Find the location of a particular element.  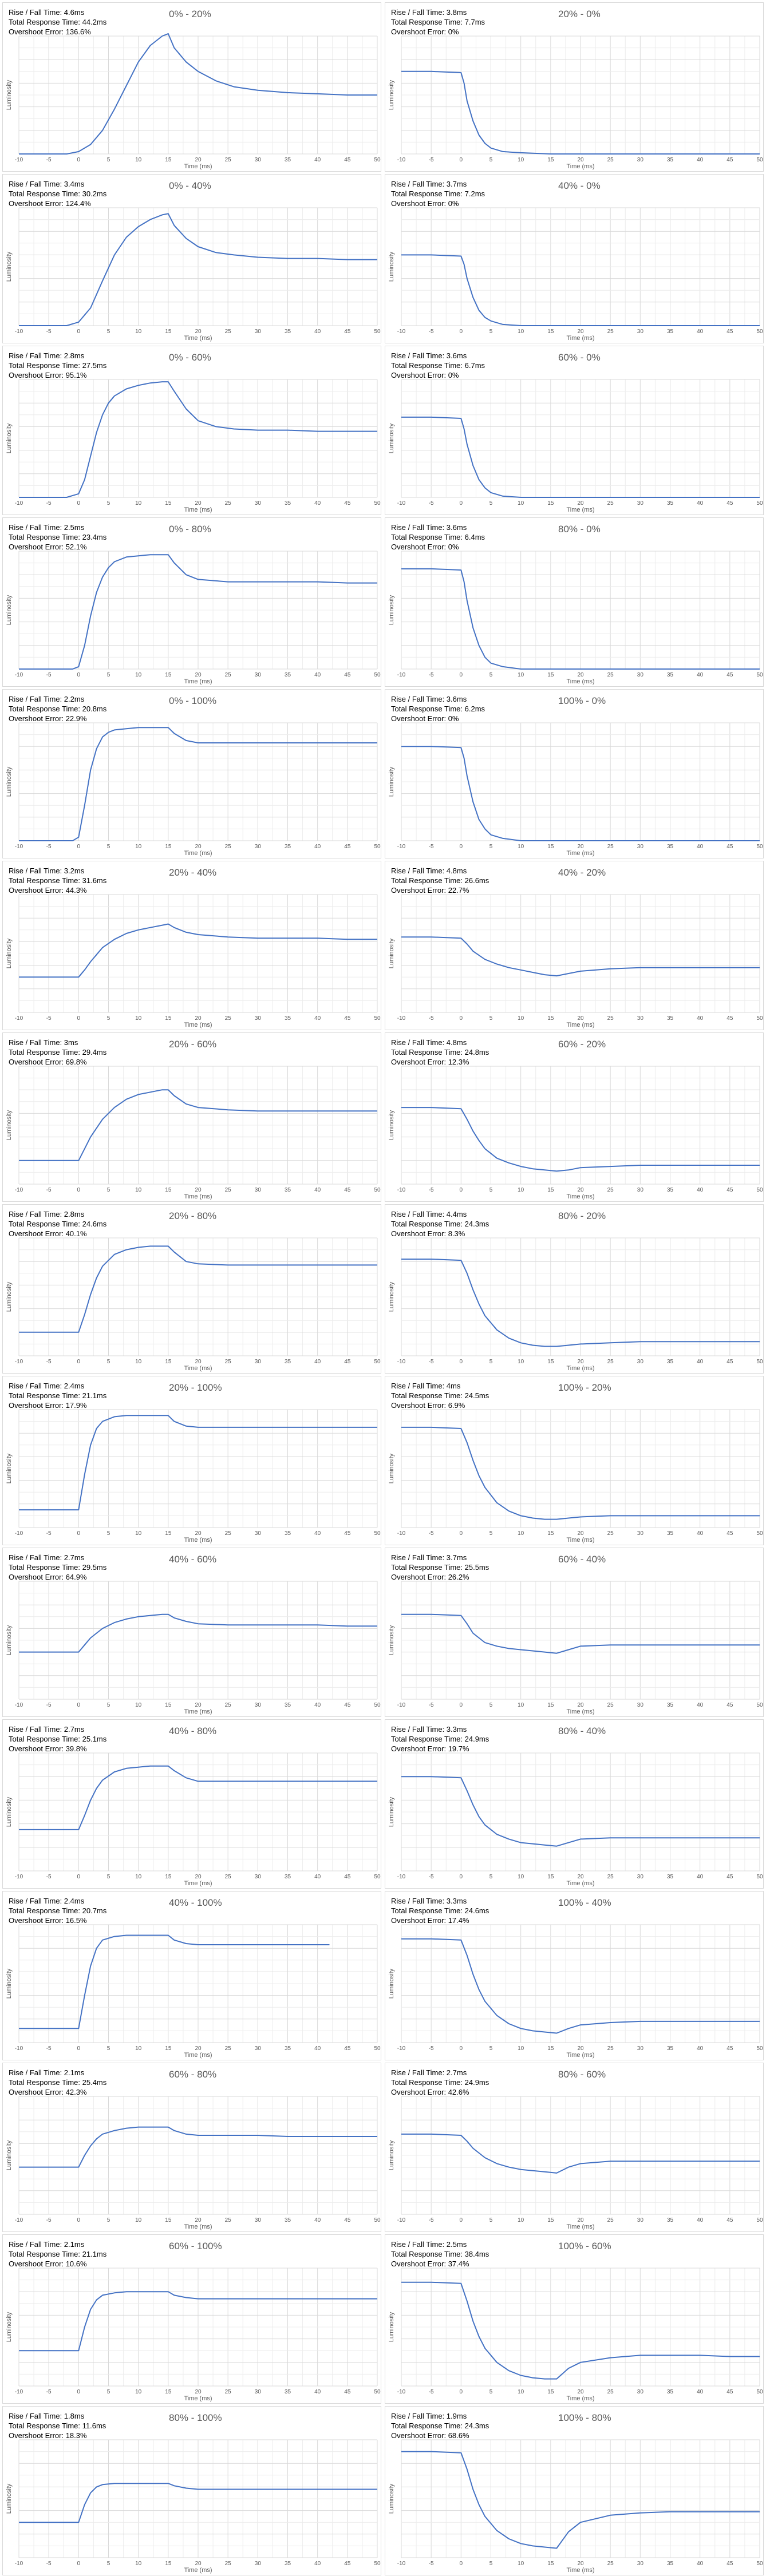

x-tick-label: 5 is located at coordinates (108, 160).